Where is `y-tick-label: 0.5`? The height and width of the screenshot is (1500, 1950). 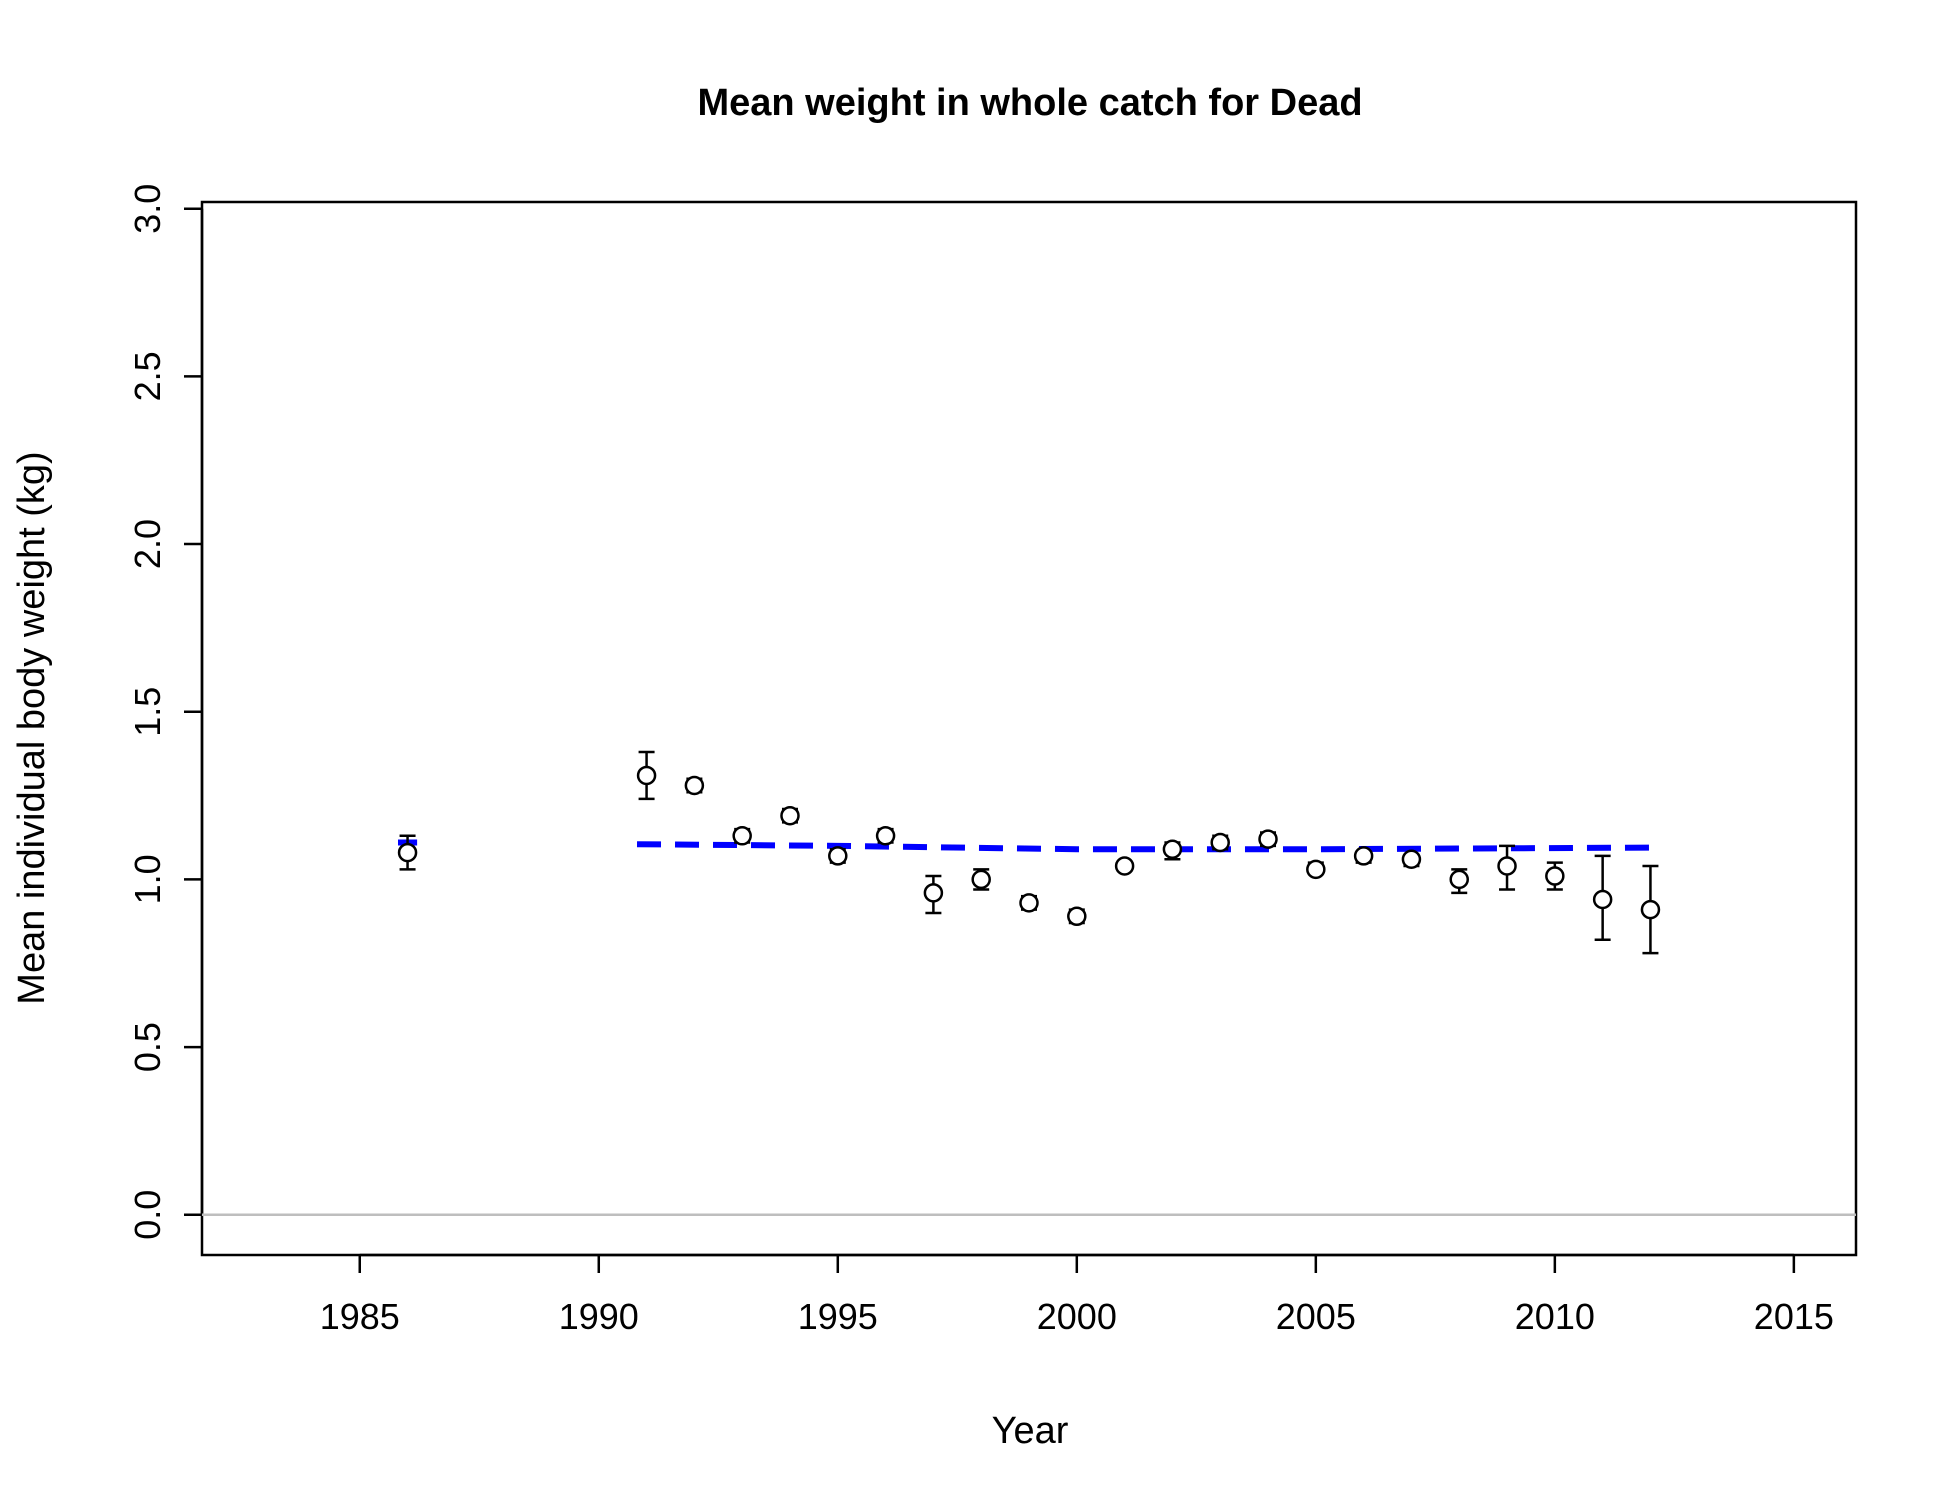 y-tick-label: 0.5 is located at coordinates (147, 1047).